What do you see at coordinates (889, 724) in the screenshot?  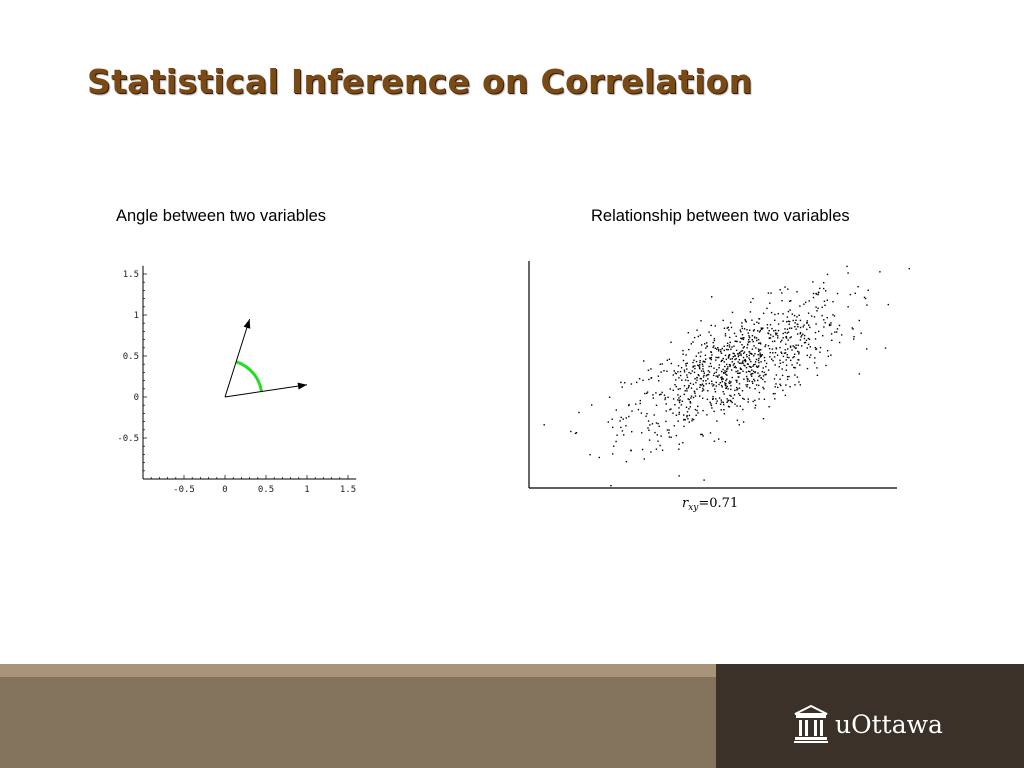 I see `logo-wordmark: uOttawa` at bounding box center [889, 724].